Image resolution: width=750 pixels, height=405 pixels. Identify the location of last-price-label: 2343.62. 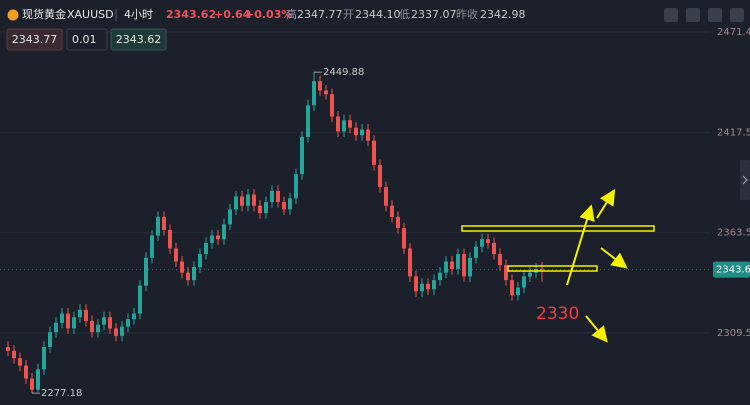
(733, 270).